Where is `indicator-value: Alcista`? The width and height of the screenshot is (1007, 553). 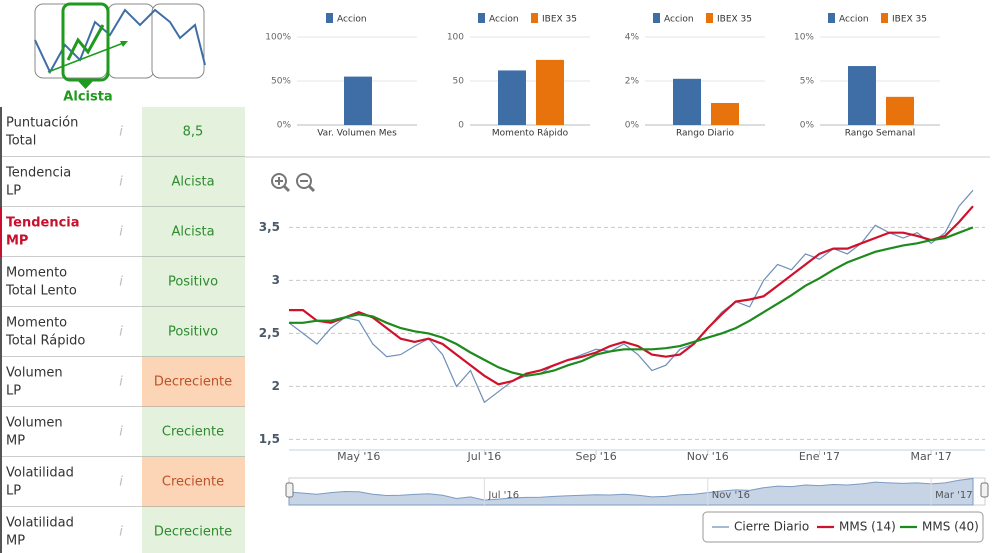
indicator-value: Alcista is located at coordinates (192, 182).